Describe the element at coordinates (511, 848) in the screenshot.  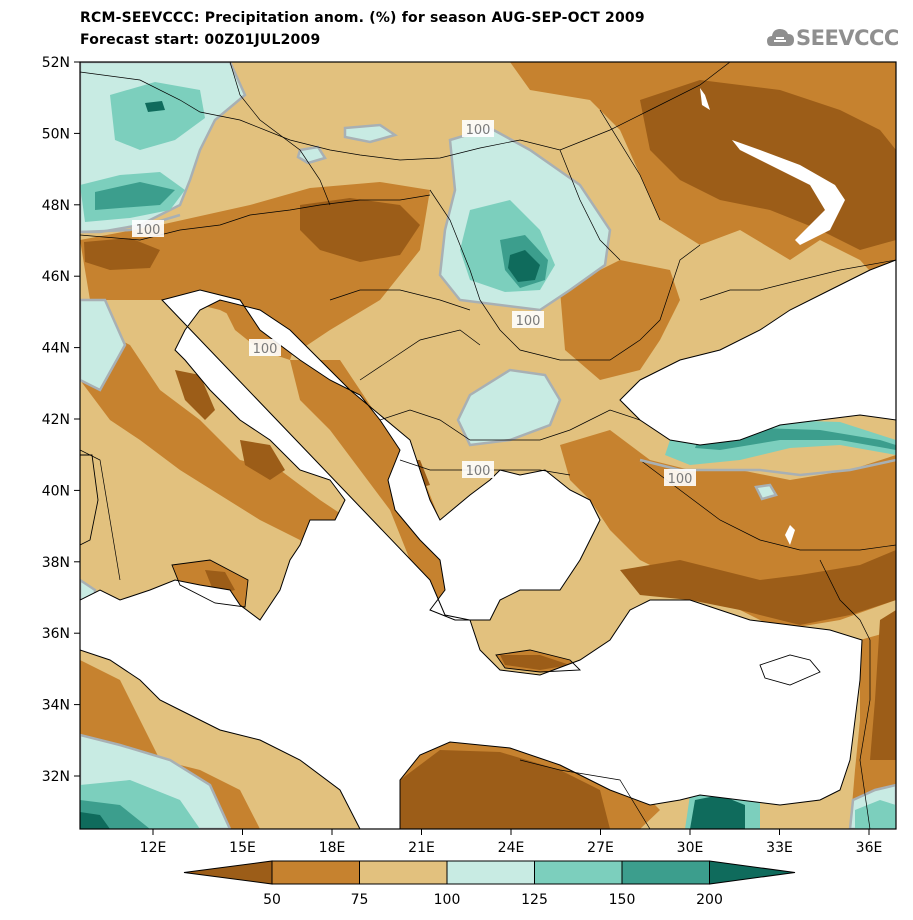
I see `lon-tick-label: 24E` at that location.